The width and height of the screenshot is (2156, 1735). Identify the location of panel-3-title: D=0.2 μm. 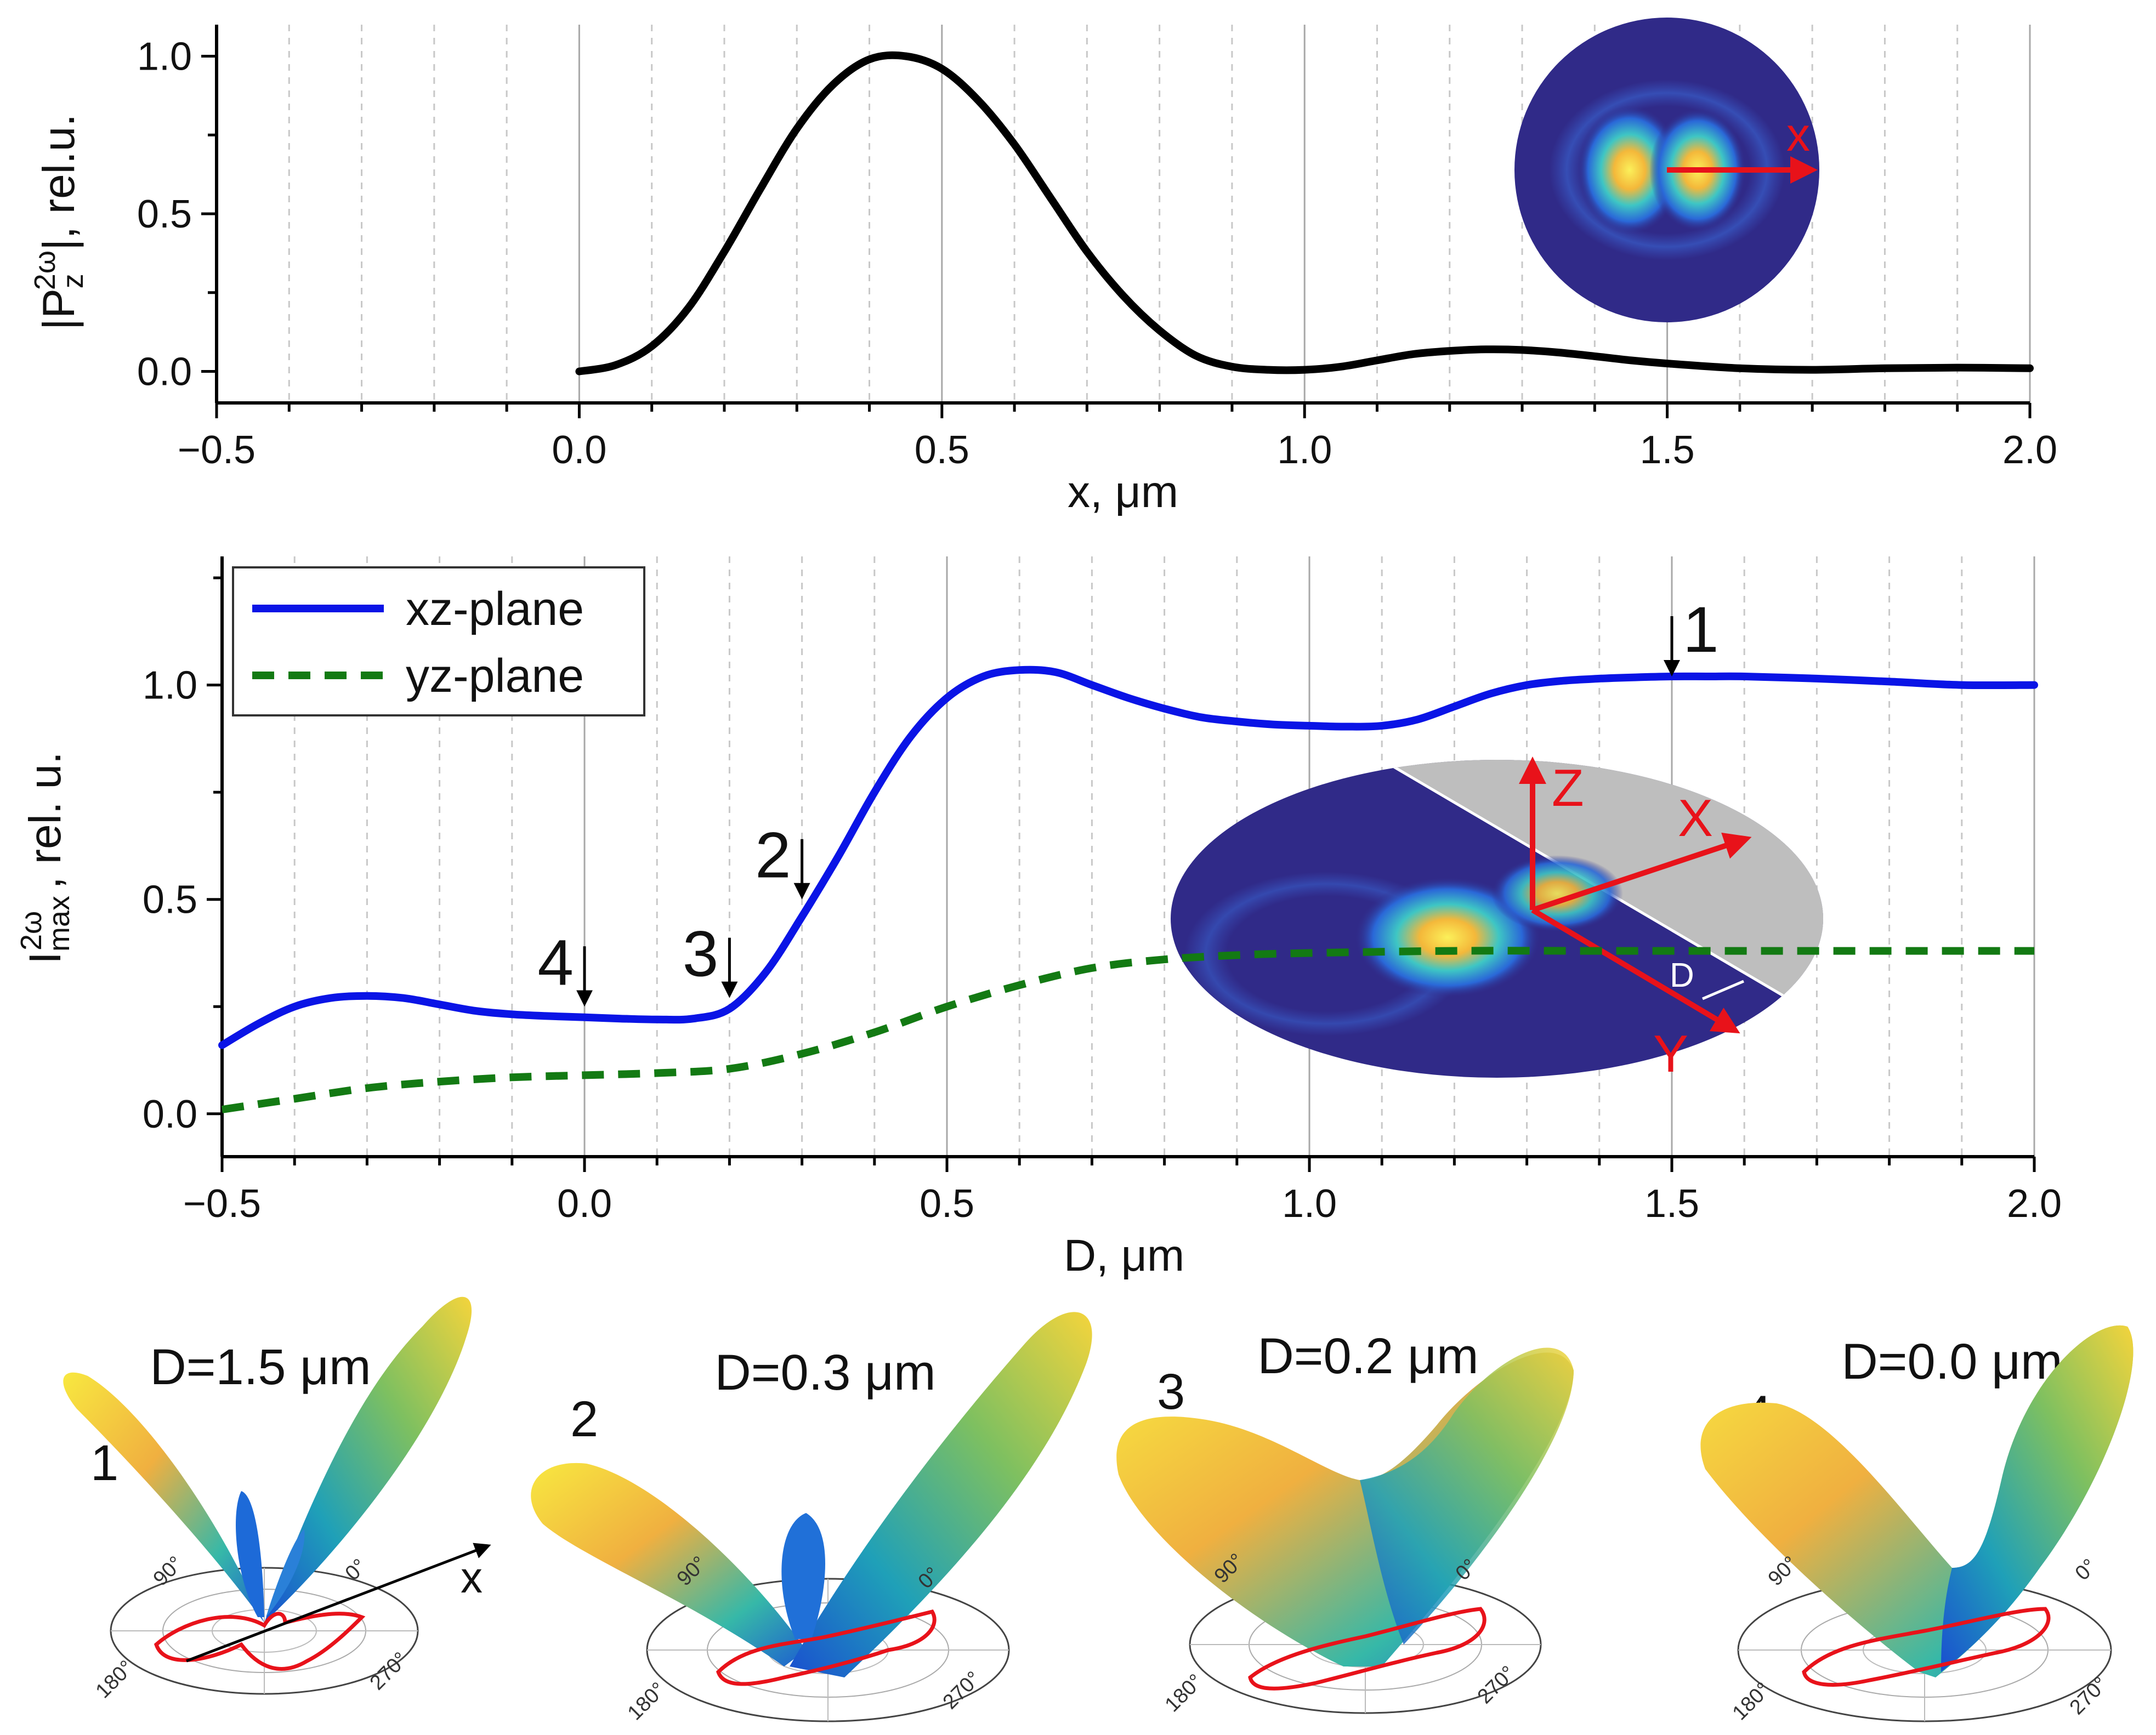
(1367, 1356).